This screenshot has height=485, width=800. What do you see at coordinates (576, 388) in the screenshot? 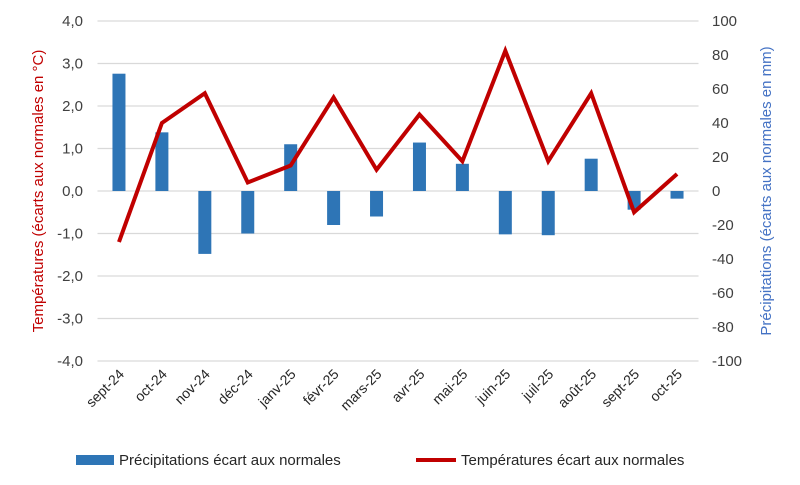
I see `x-tick-label: août-25` at bounding box center [576, 388].